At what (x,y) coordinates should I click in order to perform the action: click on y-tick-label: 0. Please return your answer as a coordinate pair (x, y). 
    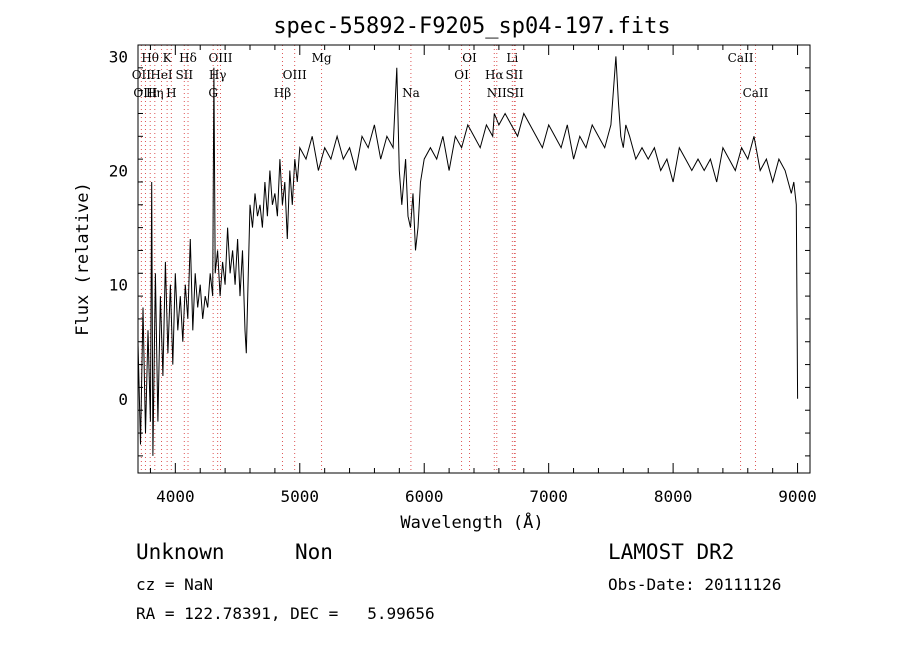
    Looking at the image, I should click on (123, 399).